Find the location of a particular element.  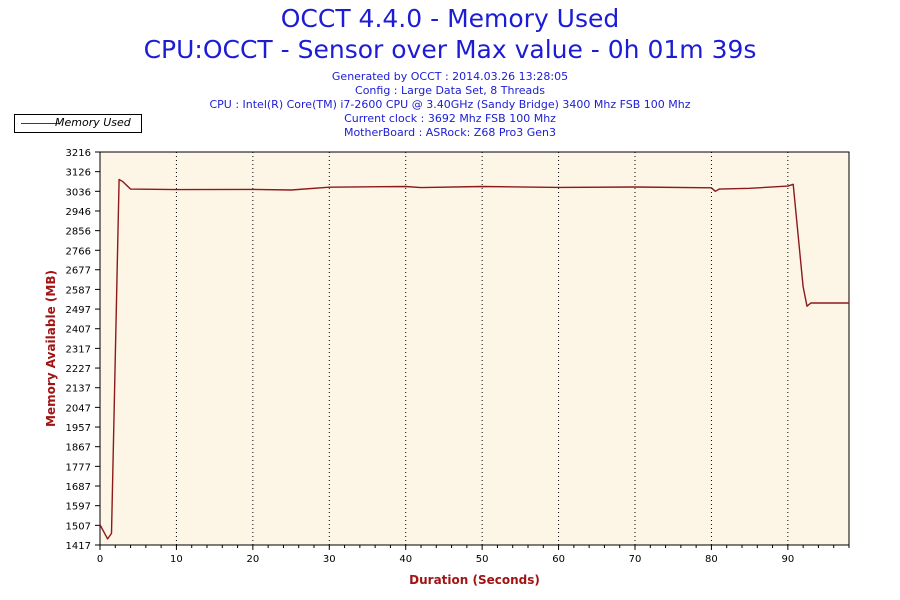

x-tick-label: 50 is located at coordinates (482, 559).